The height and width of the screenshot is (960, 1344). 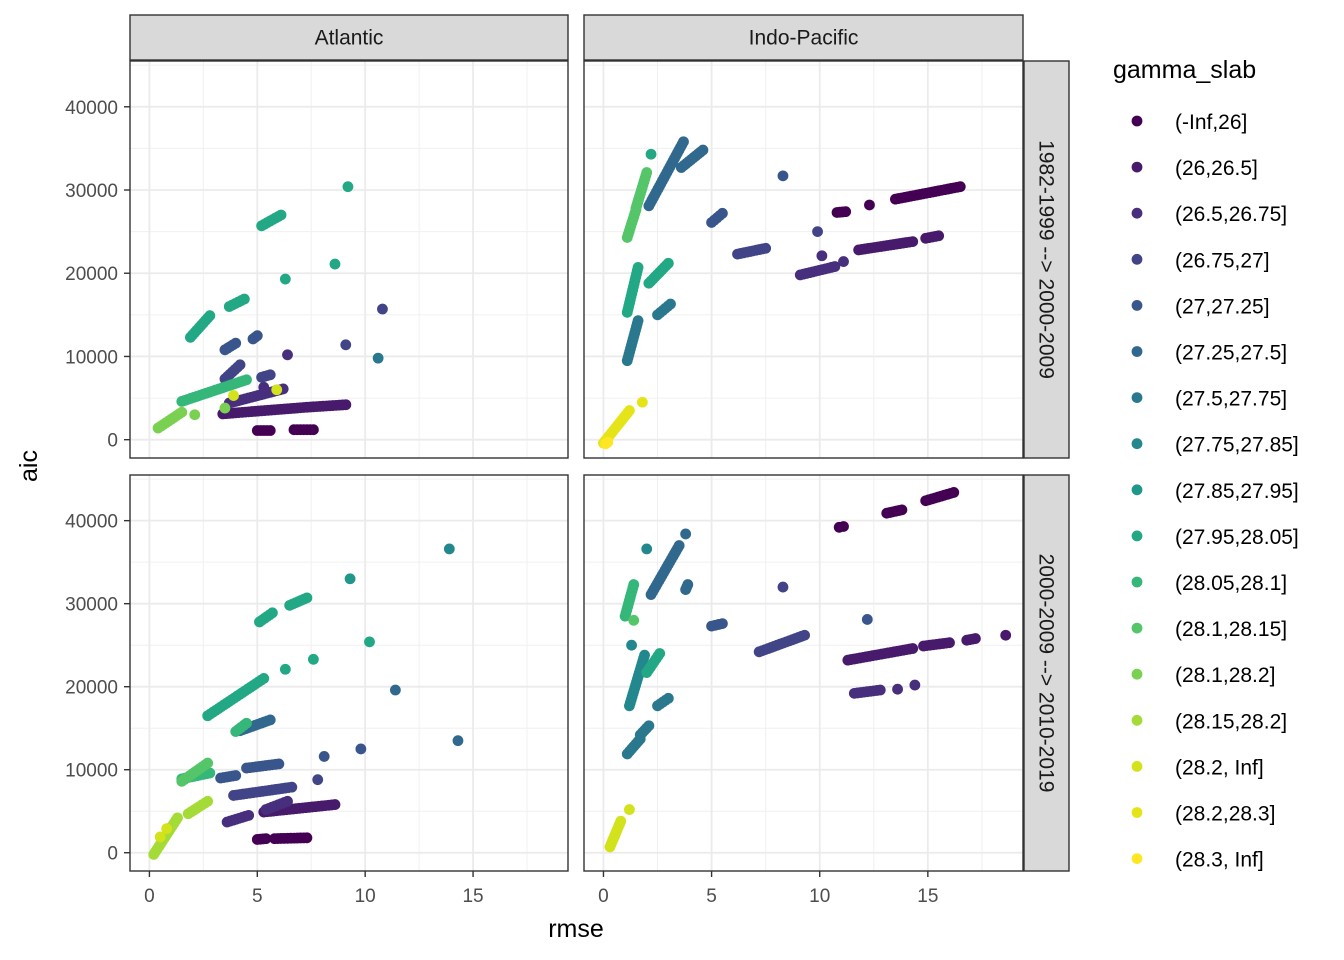 I want to click on y-axis-row-2: 0 10000 20000 30000 40000, so click(x=97, y=688).